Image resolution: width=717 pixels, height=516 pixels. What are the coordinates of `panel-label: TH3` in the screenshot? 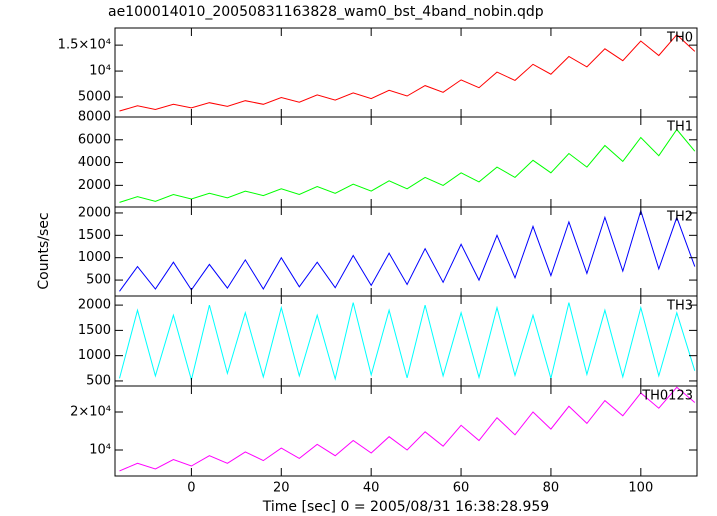 It's located at (679, 306).